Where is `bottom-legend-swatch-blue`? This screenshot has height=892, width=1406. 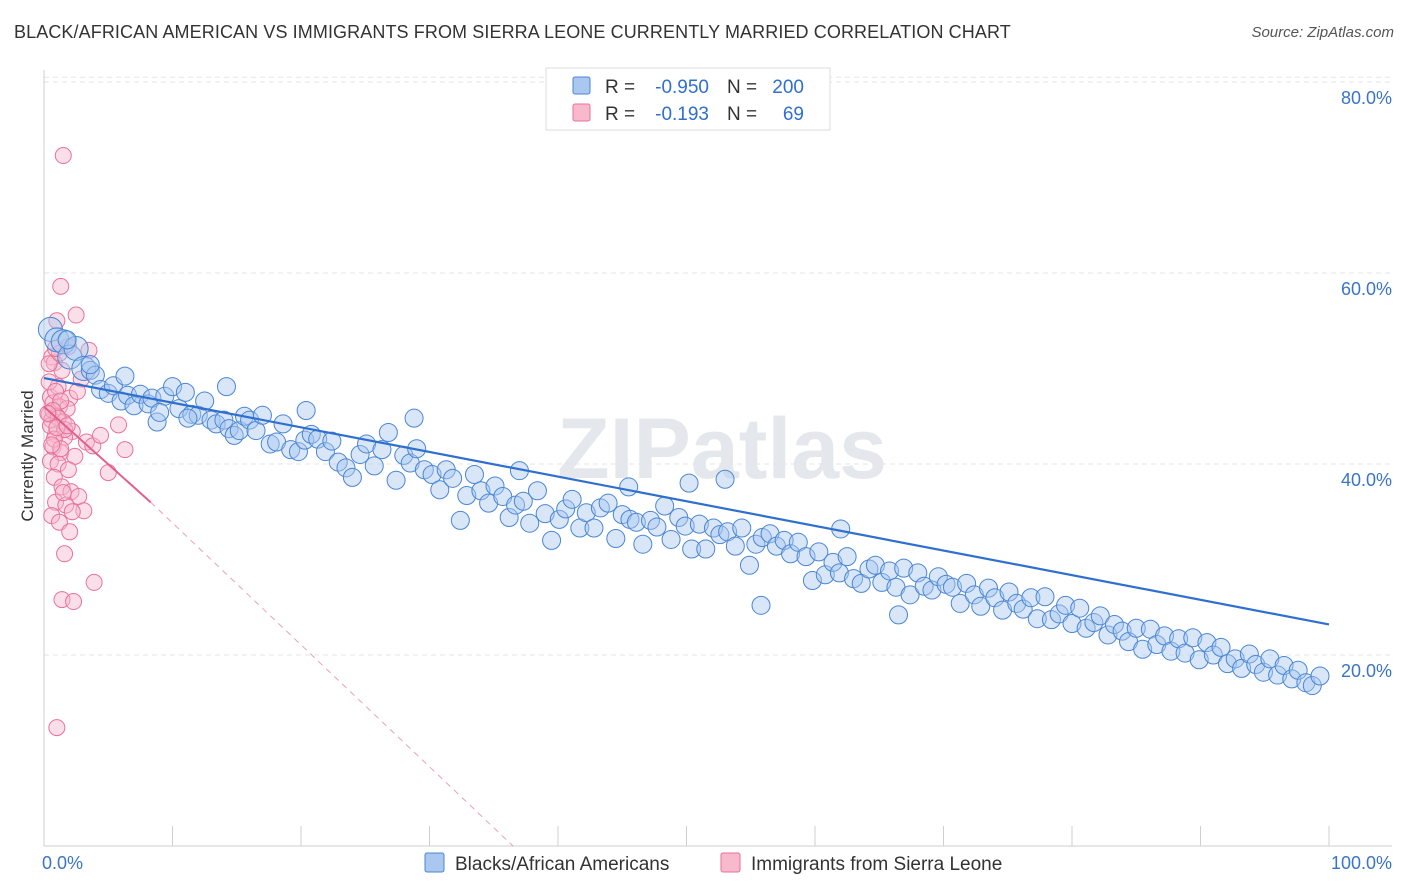
bottom-legend-swatch-blue is located at coordinates (434, 862).